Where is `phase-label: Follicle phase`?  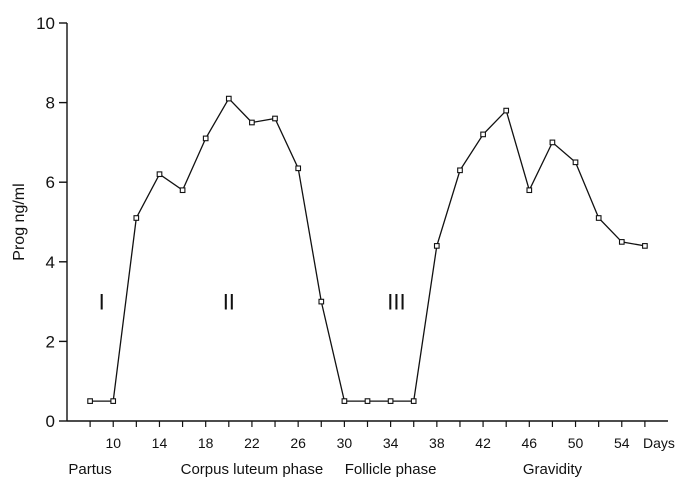
phase-label: Follicle phase is located at coordinates (391, 469).